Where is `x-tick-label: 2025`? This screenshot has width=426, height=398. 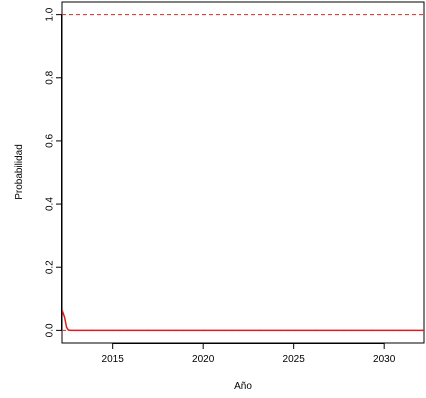 x-tick-label: 2025 is located at coordinates (294, 359).